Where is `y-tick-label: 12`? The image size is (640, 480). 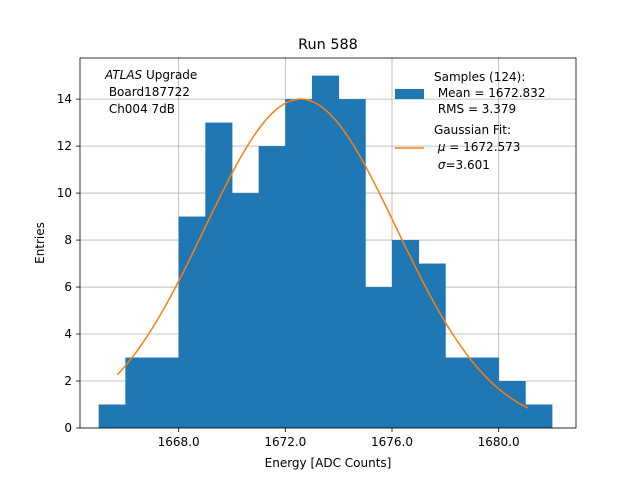 y-tick-label: 12 is located at coordinates (64, 146).